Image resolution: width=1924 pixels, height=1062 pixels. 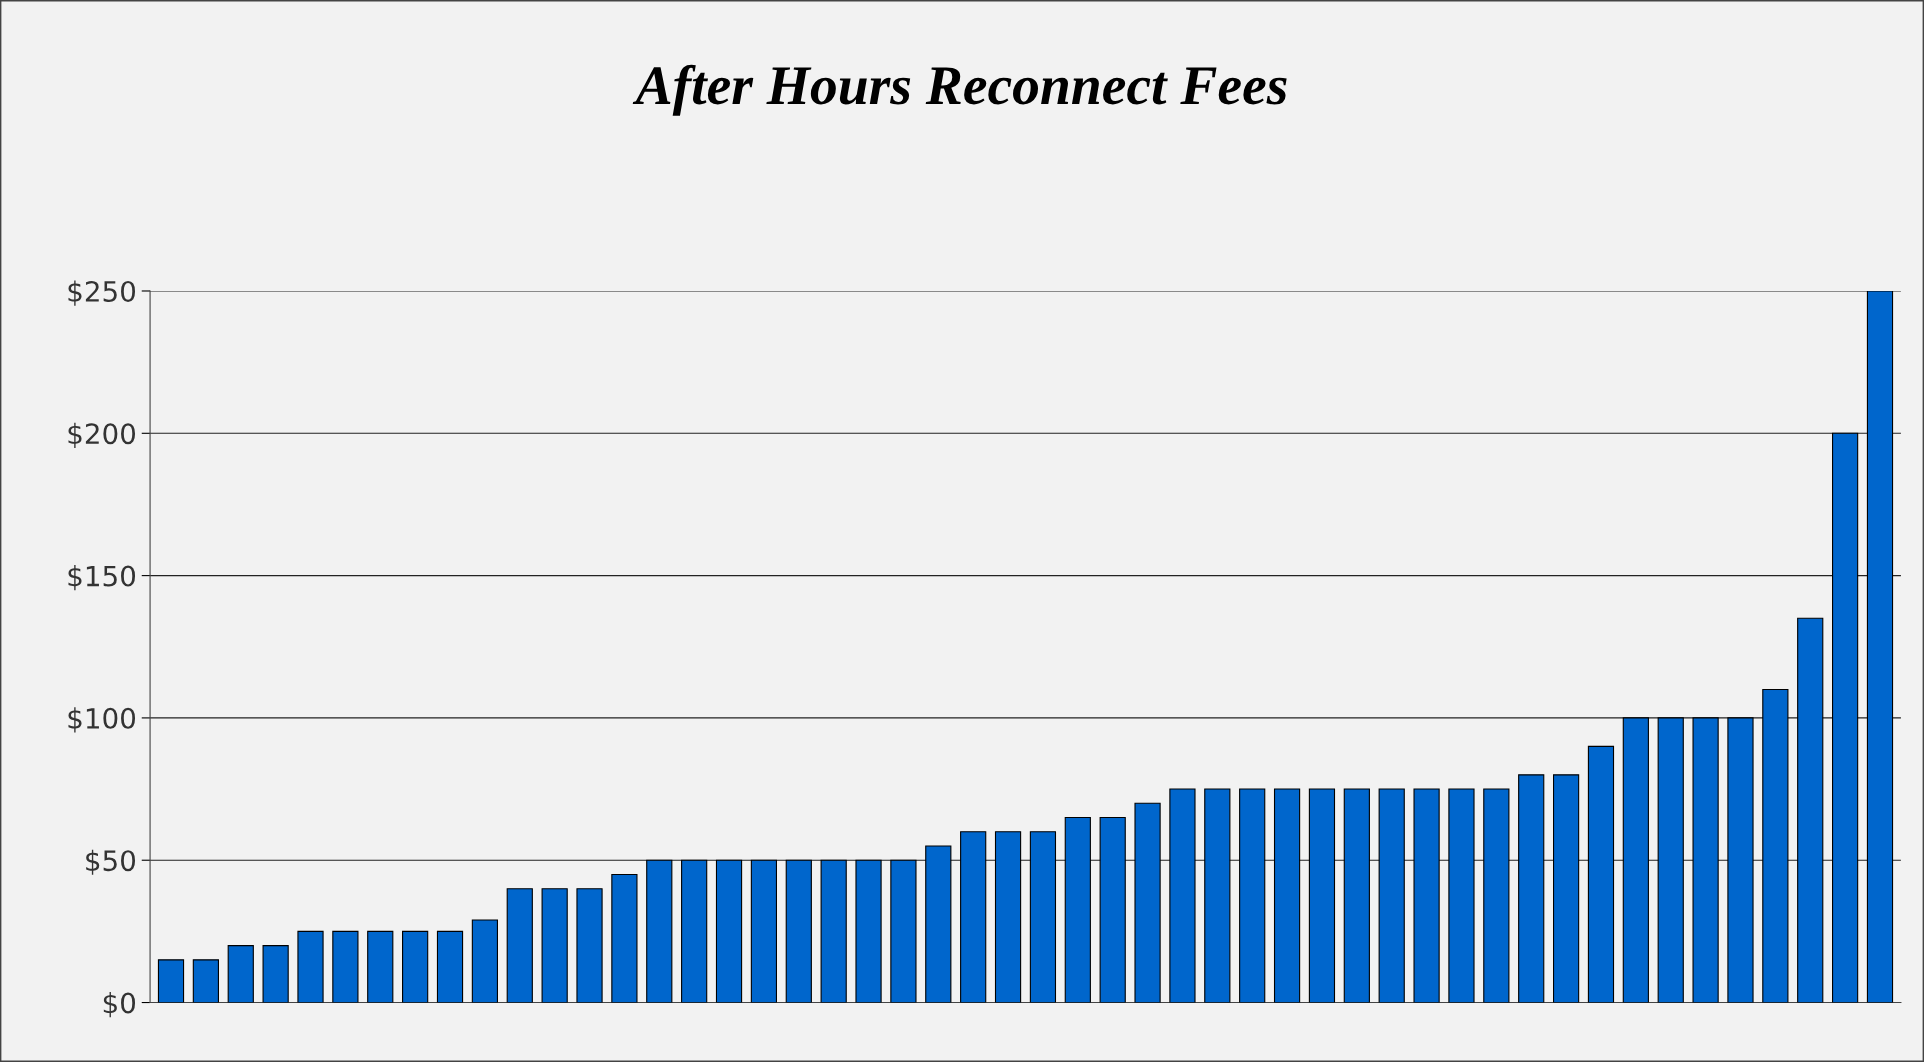 I want to click on y-tick-label: $250, so click(x=102, y=293).